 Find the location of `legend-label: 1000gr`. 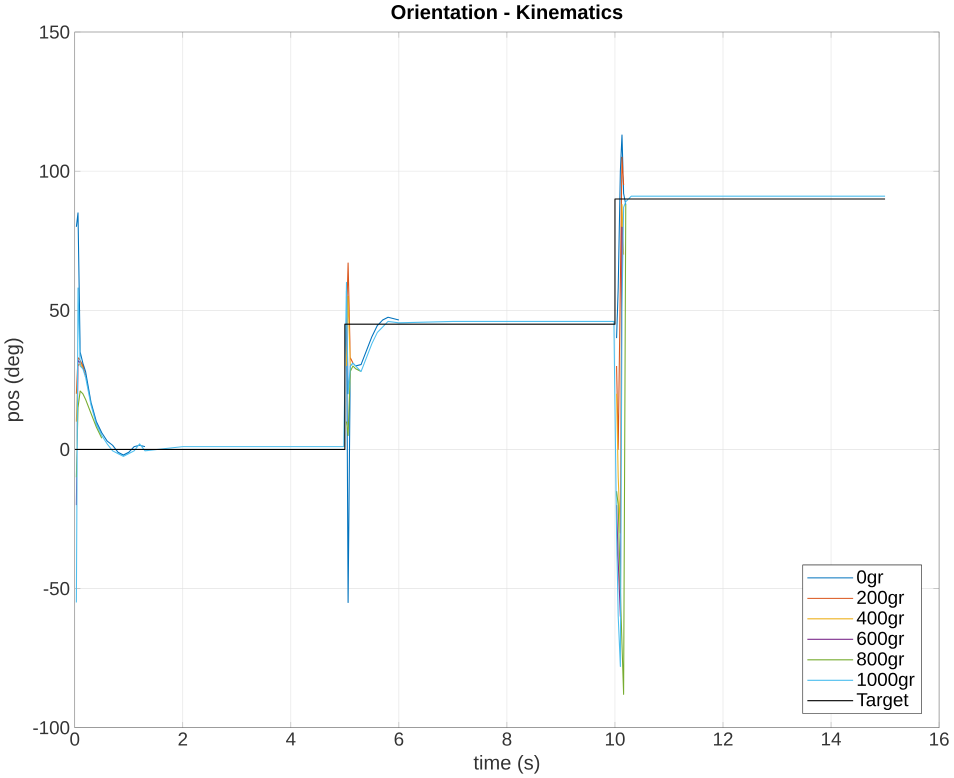

legend-label: 1000gr is located at coordinates (886, 681).